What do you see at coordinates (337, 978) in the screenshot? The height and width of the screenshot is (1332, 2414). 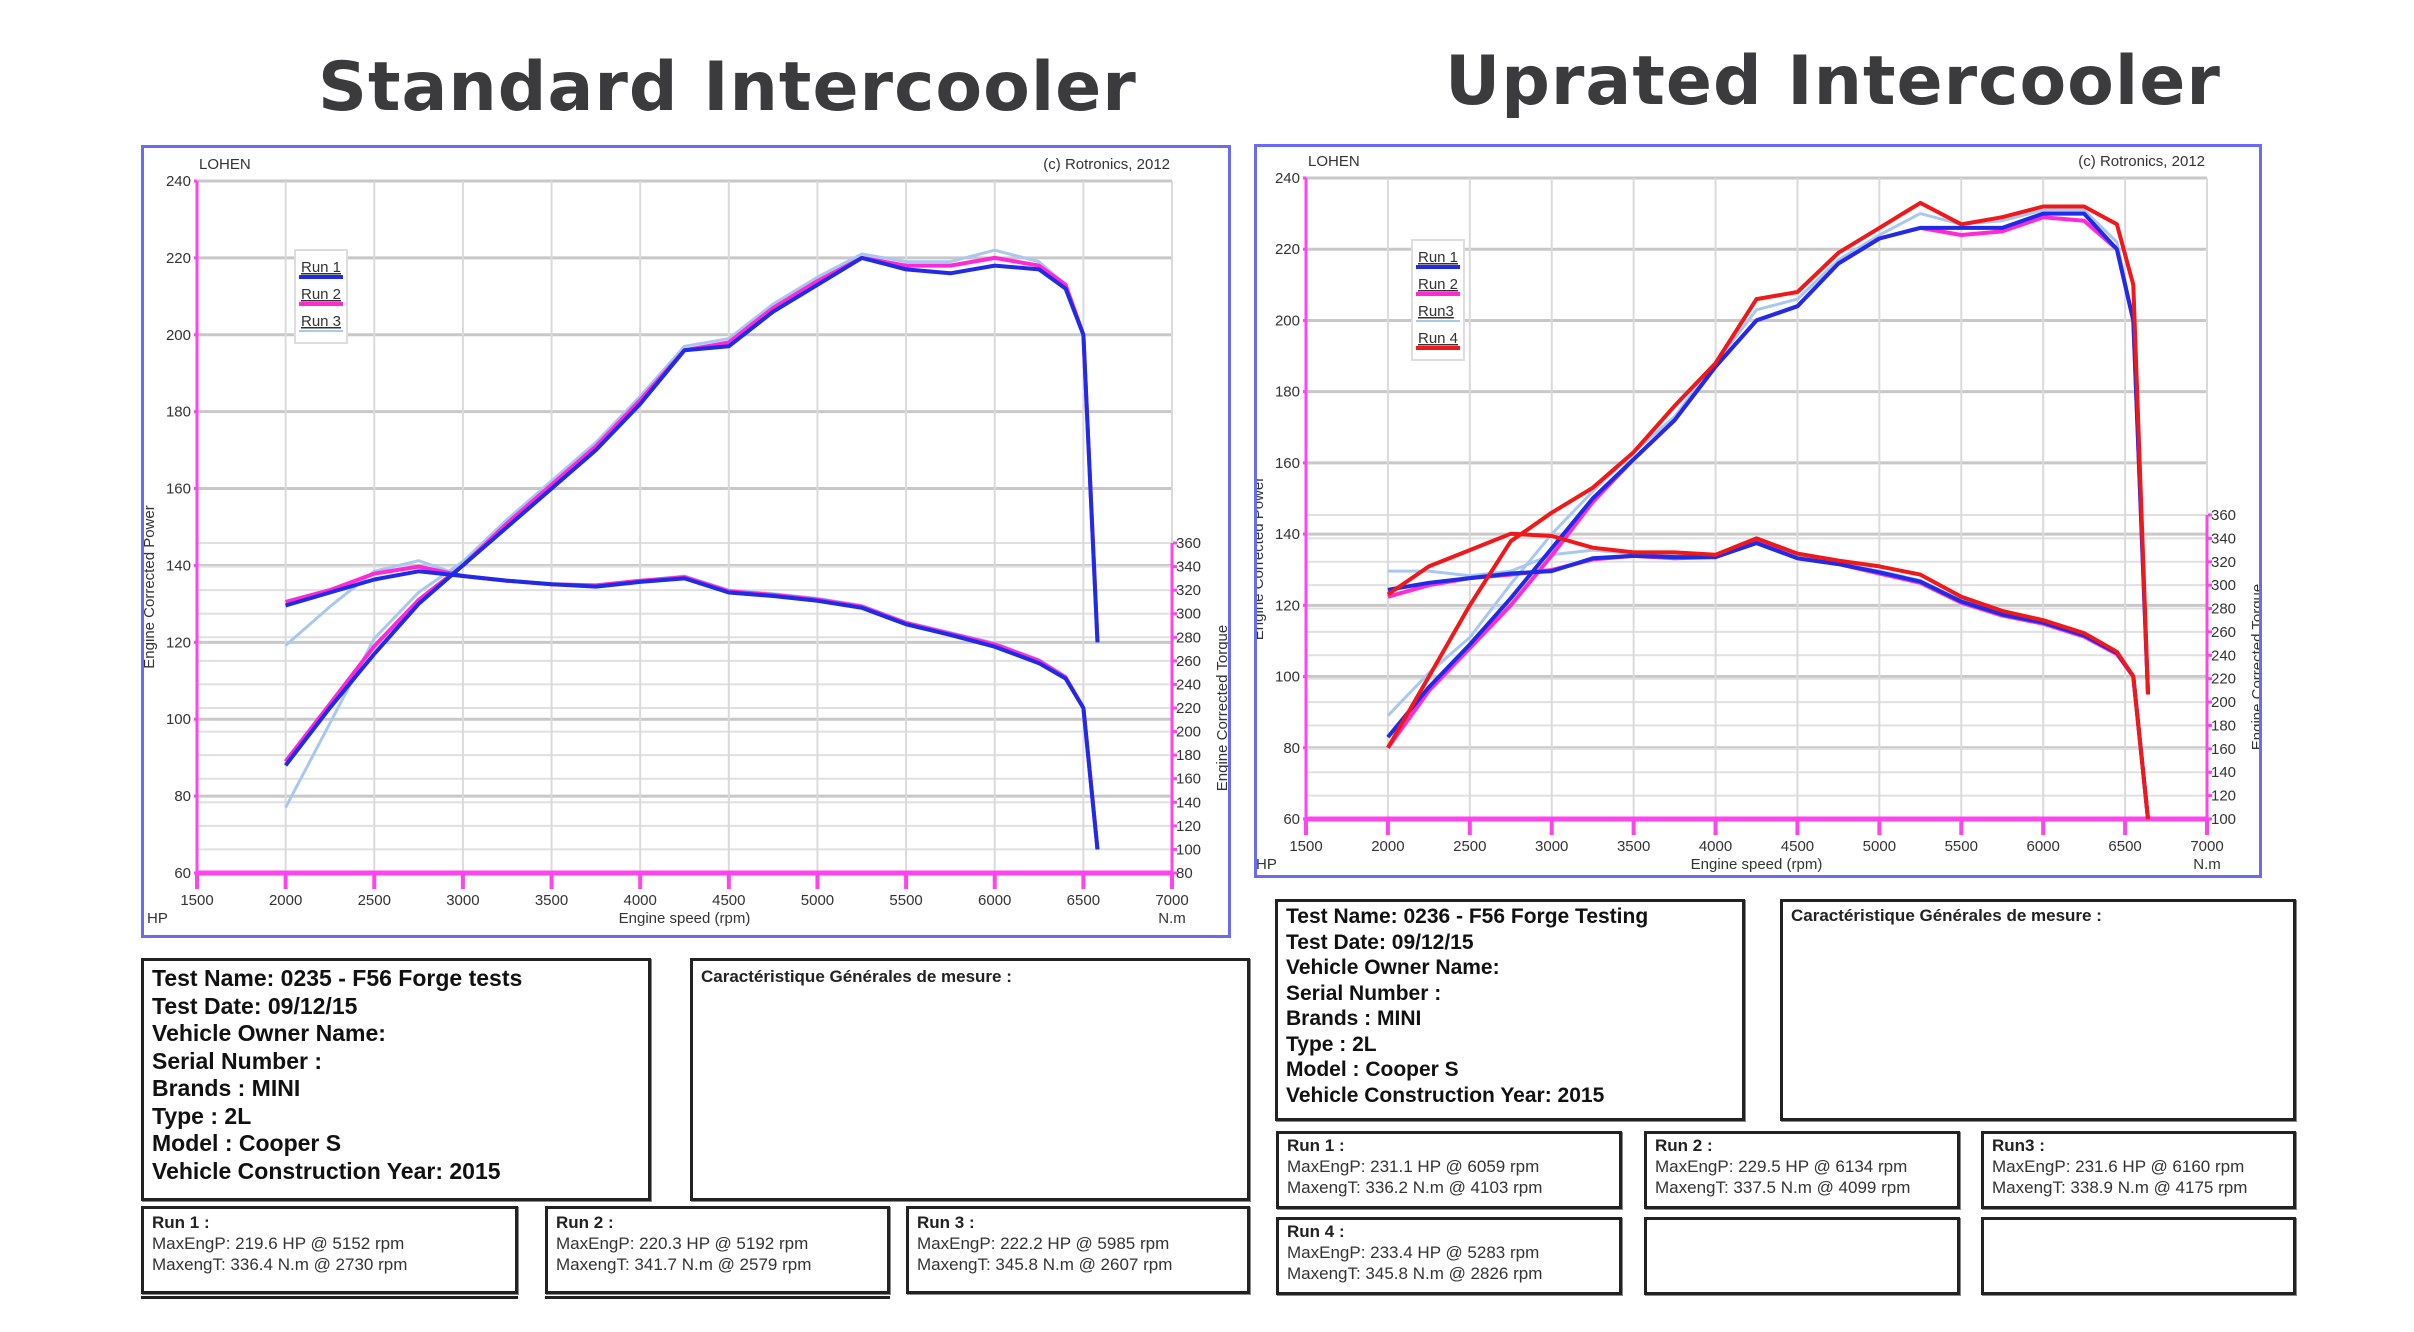 I see `test-name: Test Name: 0235 - F56 Forge tests` at bounding box center [337, 978].